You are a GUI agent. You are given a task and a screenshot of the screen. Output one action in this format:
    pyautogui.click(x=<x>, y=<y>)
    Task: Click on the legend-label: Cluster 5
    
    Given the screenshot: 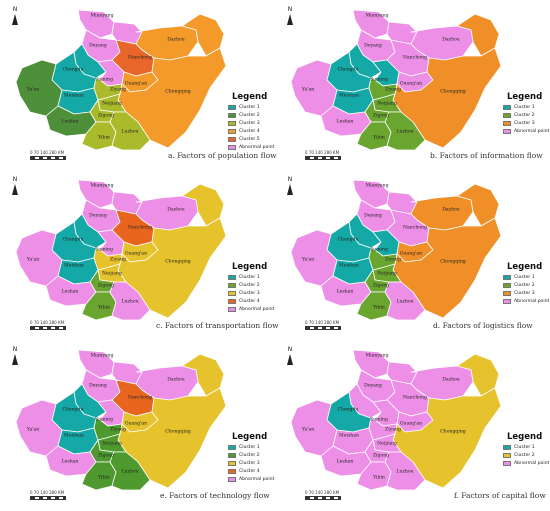 What is the action you would take?
    pyautogui.click(x=249, y=139)
    